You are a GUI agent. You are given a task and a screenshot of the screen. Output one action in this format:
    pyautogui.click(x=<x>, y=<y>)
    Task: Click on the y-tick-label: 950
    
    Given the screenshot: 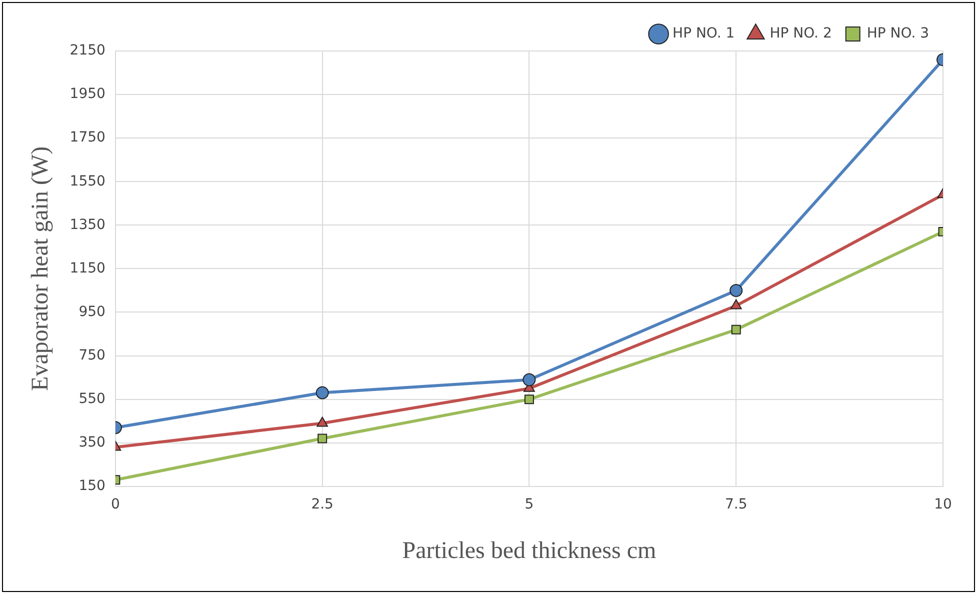 What is the action you would take?
    pyautogui.click(x=92, y=312)
    